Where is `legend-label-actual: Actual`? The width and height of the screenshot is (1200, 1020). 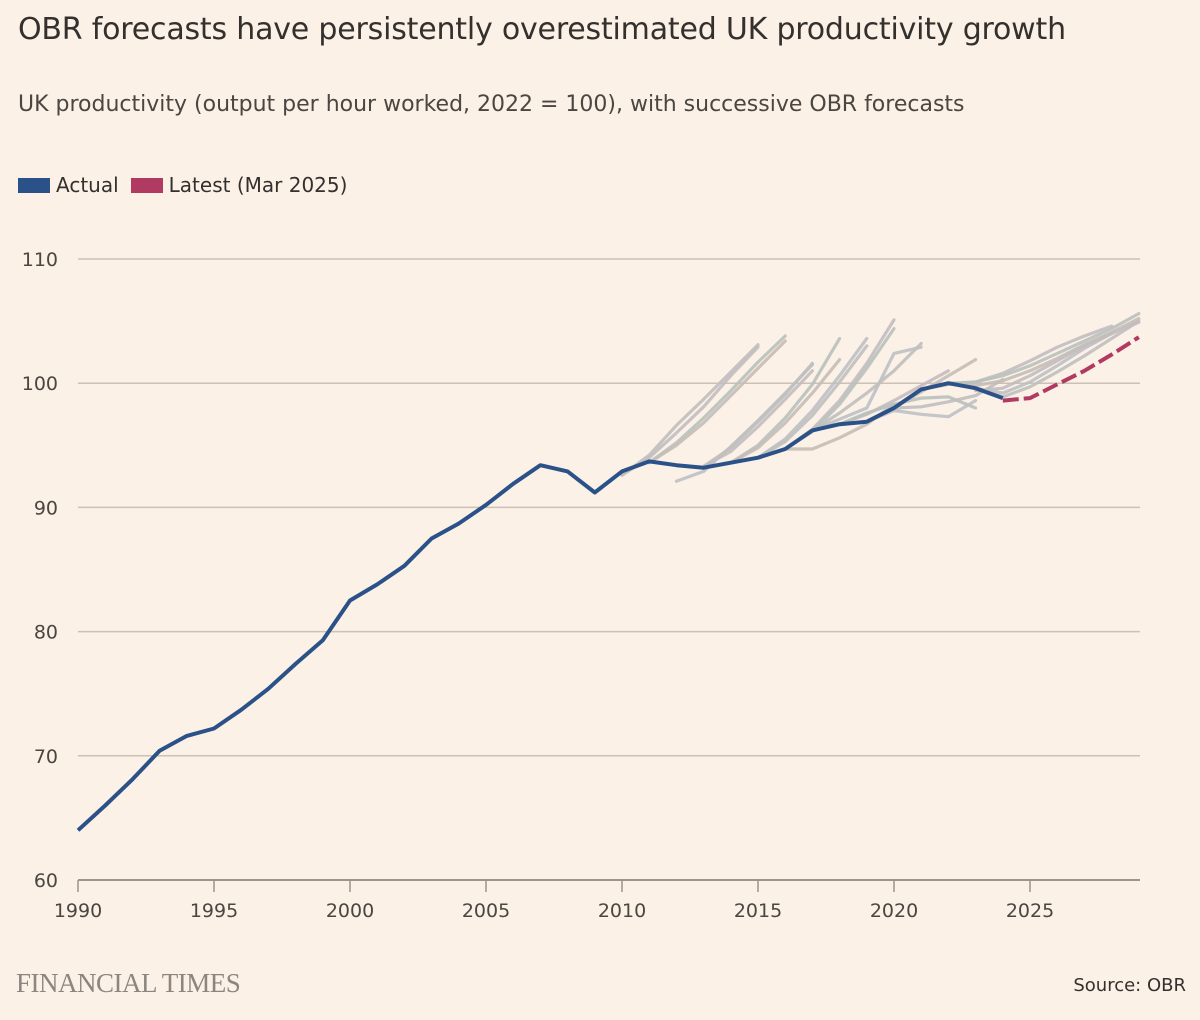
legend-label-actual: Actual is located at coordinates (87, 185).